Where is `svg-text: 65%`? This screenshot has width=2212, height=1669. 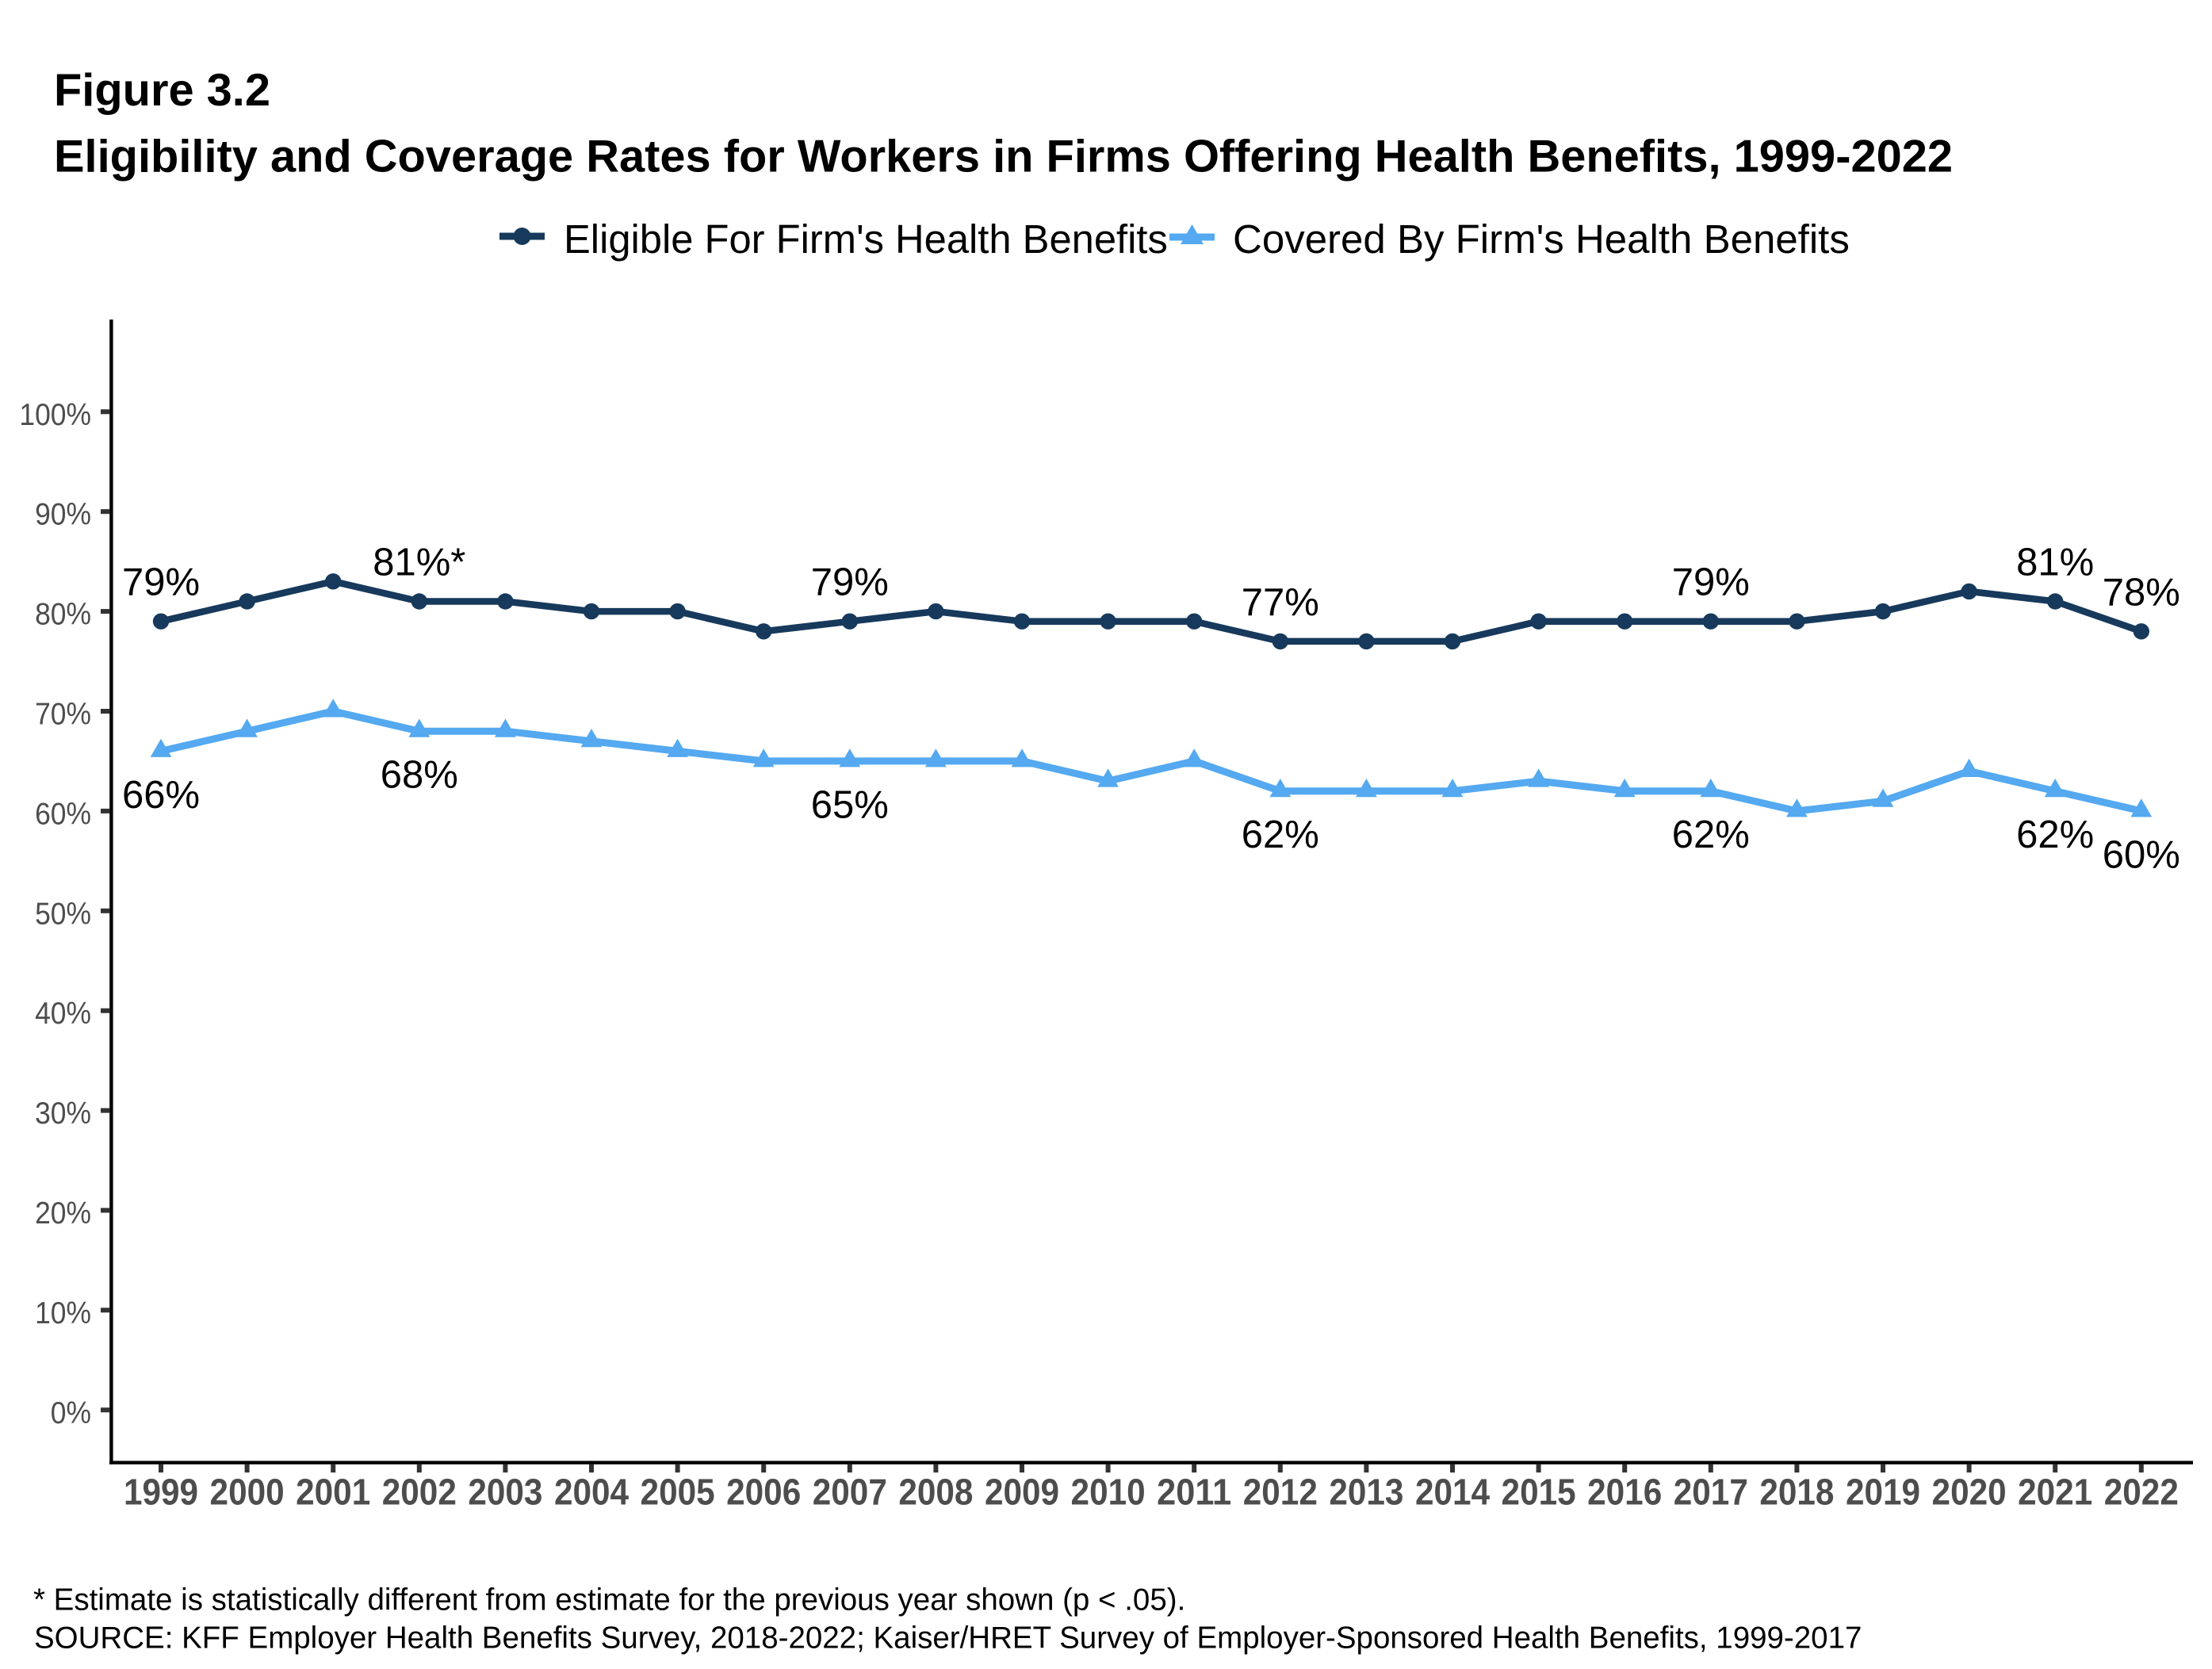 svg-text: 65% is located at coordinates (850, 804).